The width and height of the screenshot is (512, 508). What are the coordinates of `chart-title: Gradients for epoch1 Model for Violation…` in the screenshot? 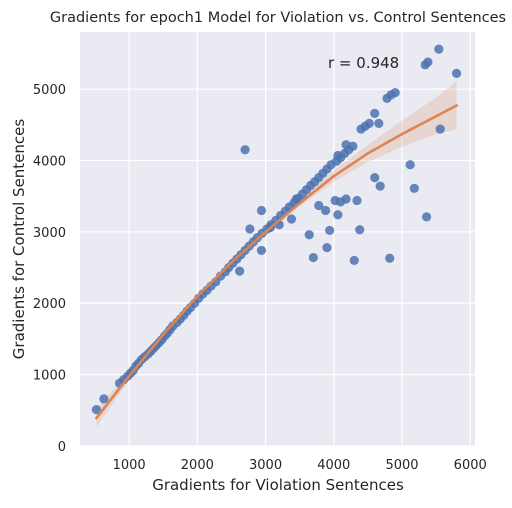 It's located at (278, 18).